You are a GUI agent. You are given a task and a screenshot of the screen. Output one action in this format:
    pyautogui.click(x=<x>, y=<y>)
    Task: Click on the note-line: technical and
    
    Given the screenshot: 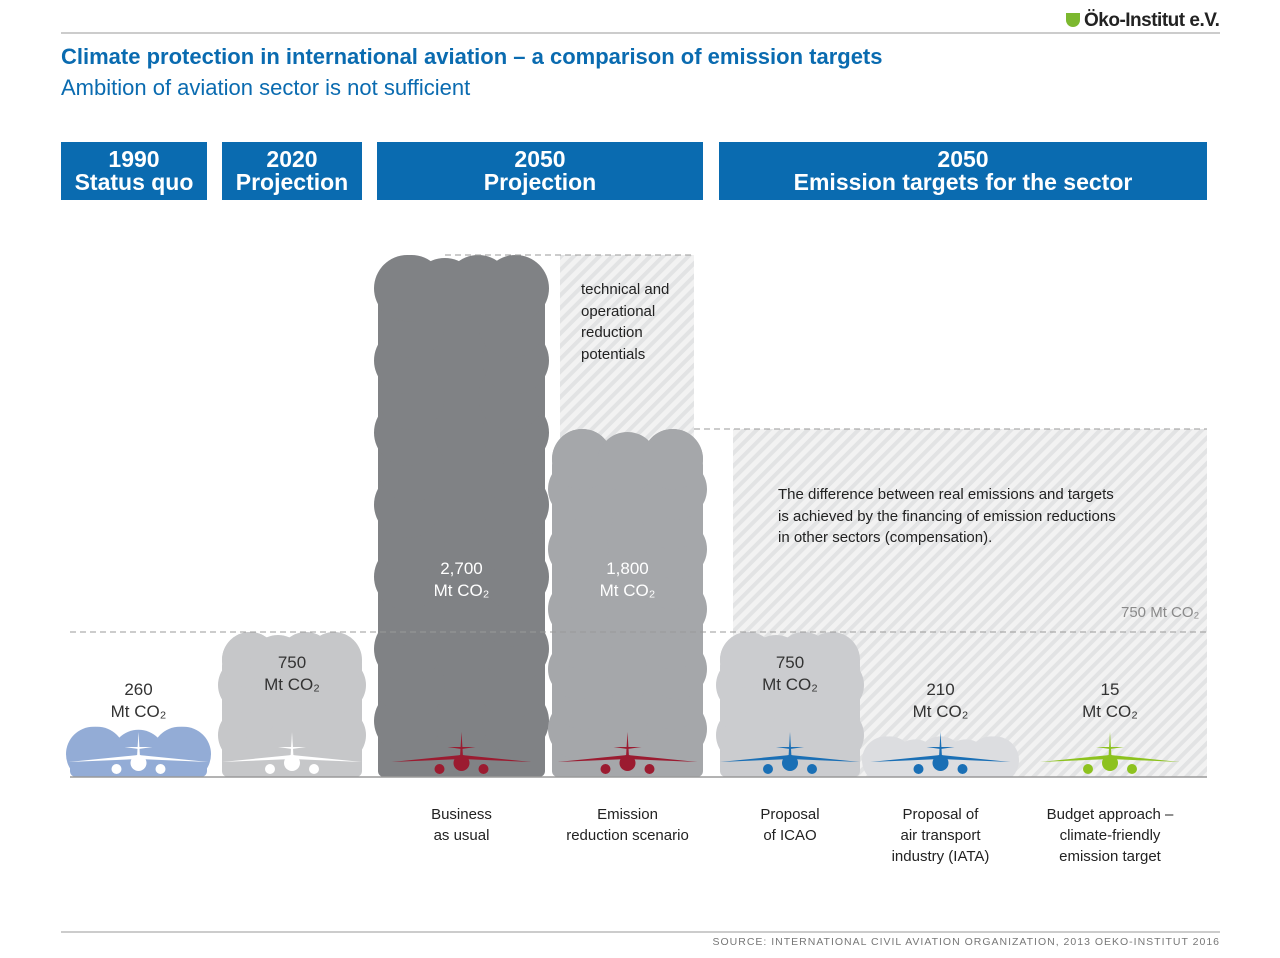 What is the action you would take?
    pyautogui.click(x=625, y=289)
    